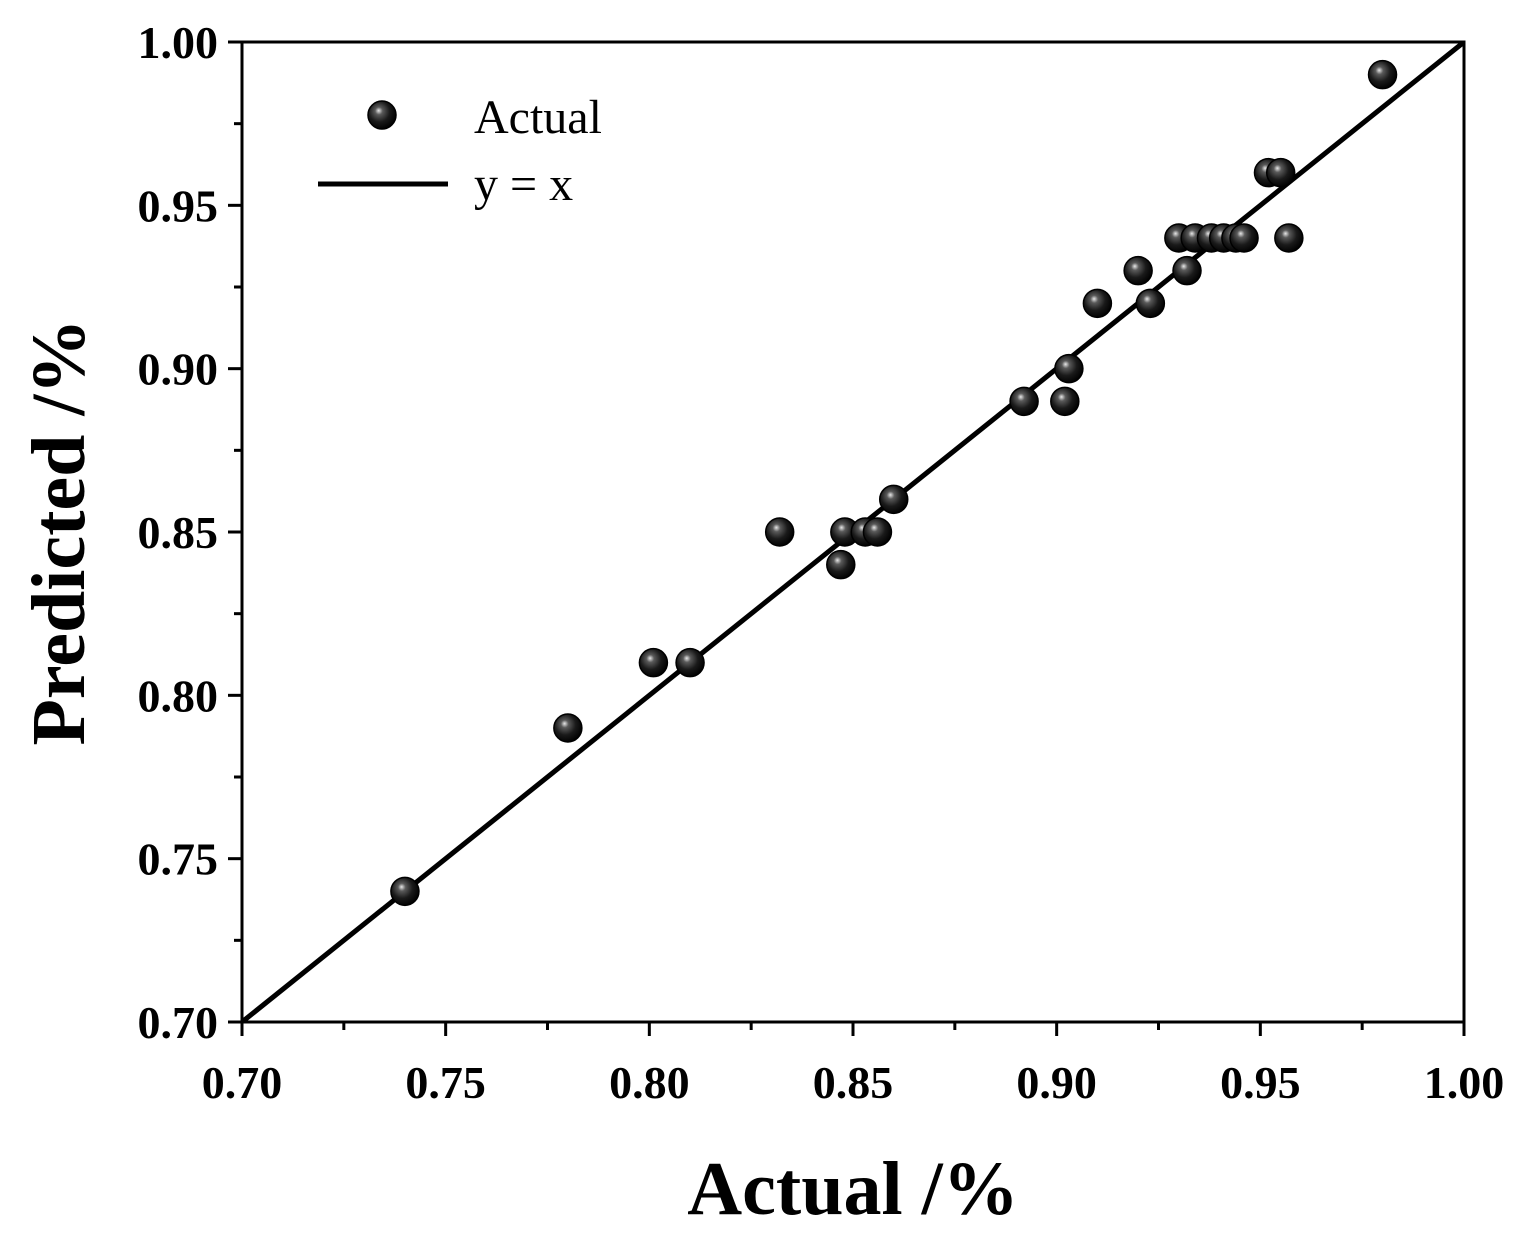  Describe the element at coordinates (460, 151) in the screenshot. I see `legend: Actual y = x` at that location.